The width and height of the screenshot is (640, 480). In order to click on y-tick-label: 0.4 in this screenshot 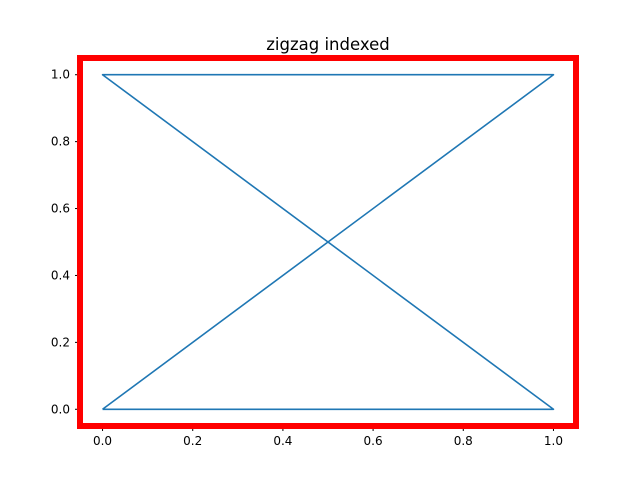, I will do `click(60, 275)`.